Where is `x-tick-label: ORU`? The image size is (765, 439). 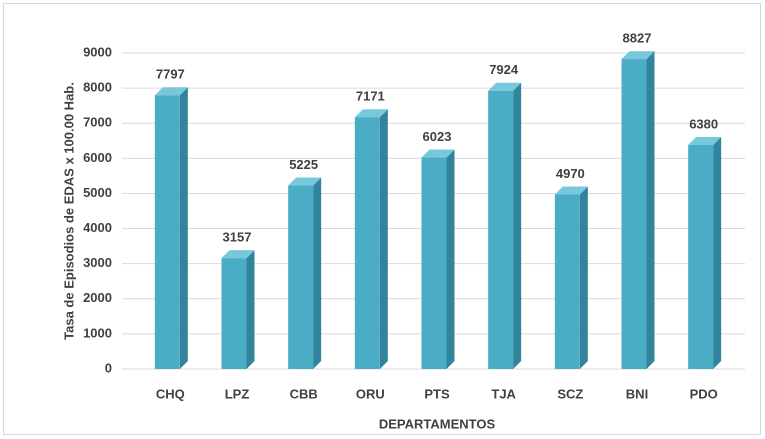 x-tick-label: ORU is located at coordinates (370, 393).